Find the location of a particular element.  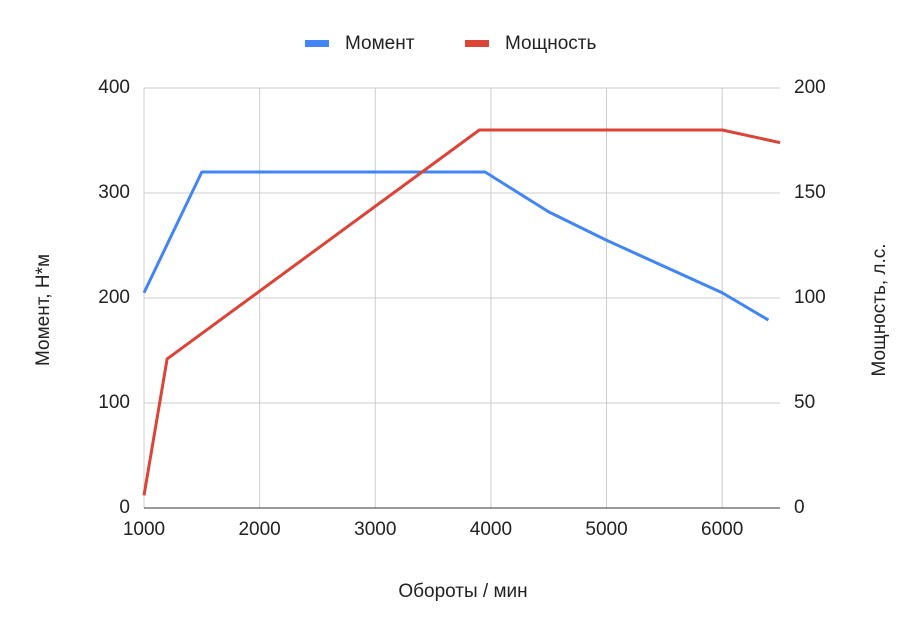

y-tick-label: 100 is located at coordinates (114, 402).